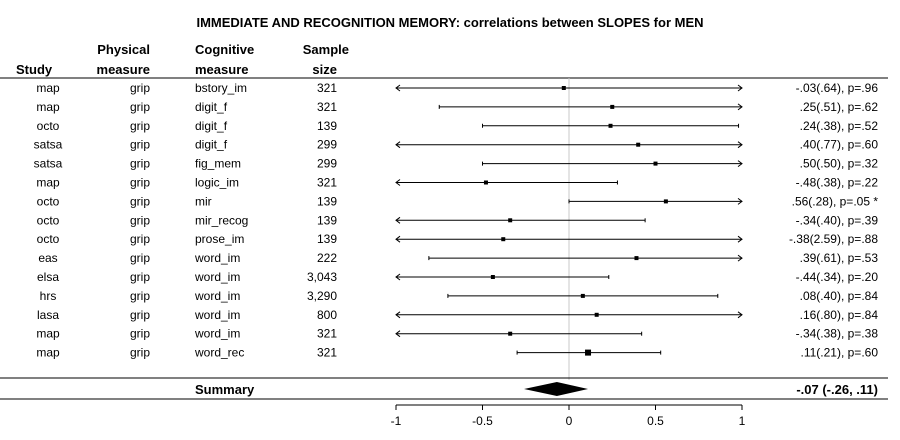  Describe the element at coordinates (322, 296) in the screenshot. I see `row-sample-size: 3,290` at that location.